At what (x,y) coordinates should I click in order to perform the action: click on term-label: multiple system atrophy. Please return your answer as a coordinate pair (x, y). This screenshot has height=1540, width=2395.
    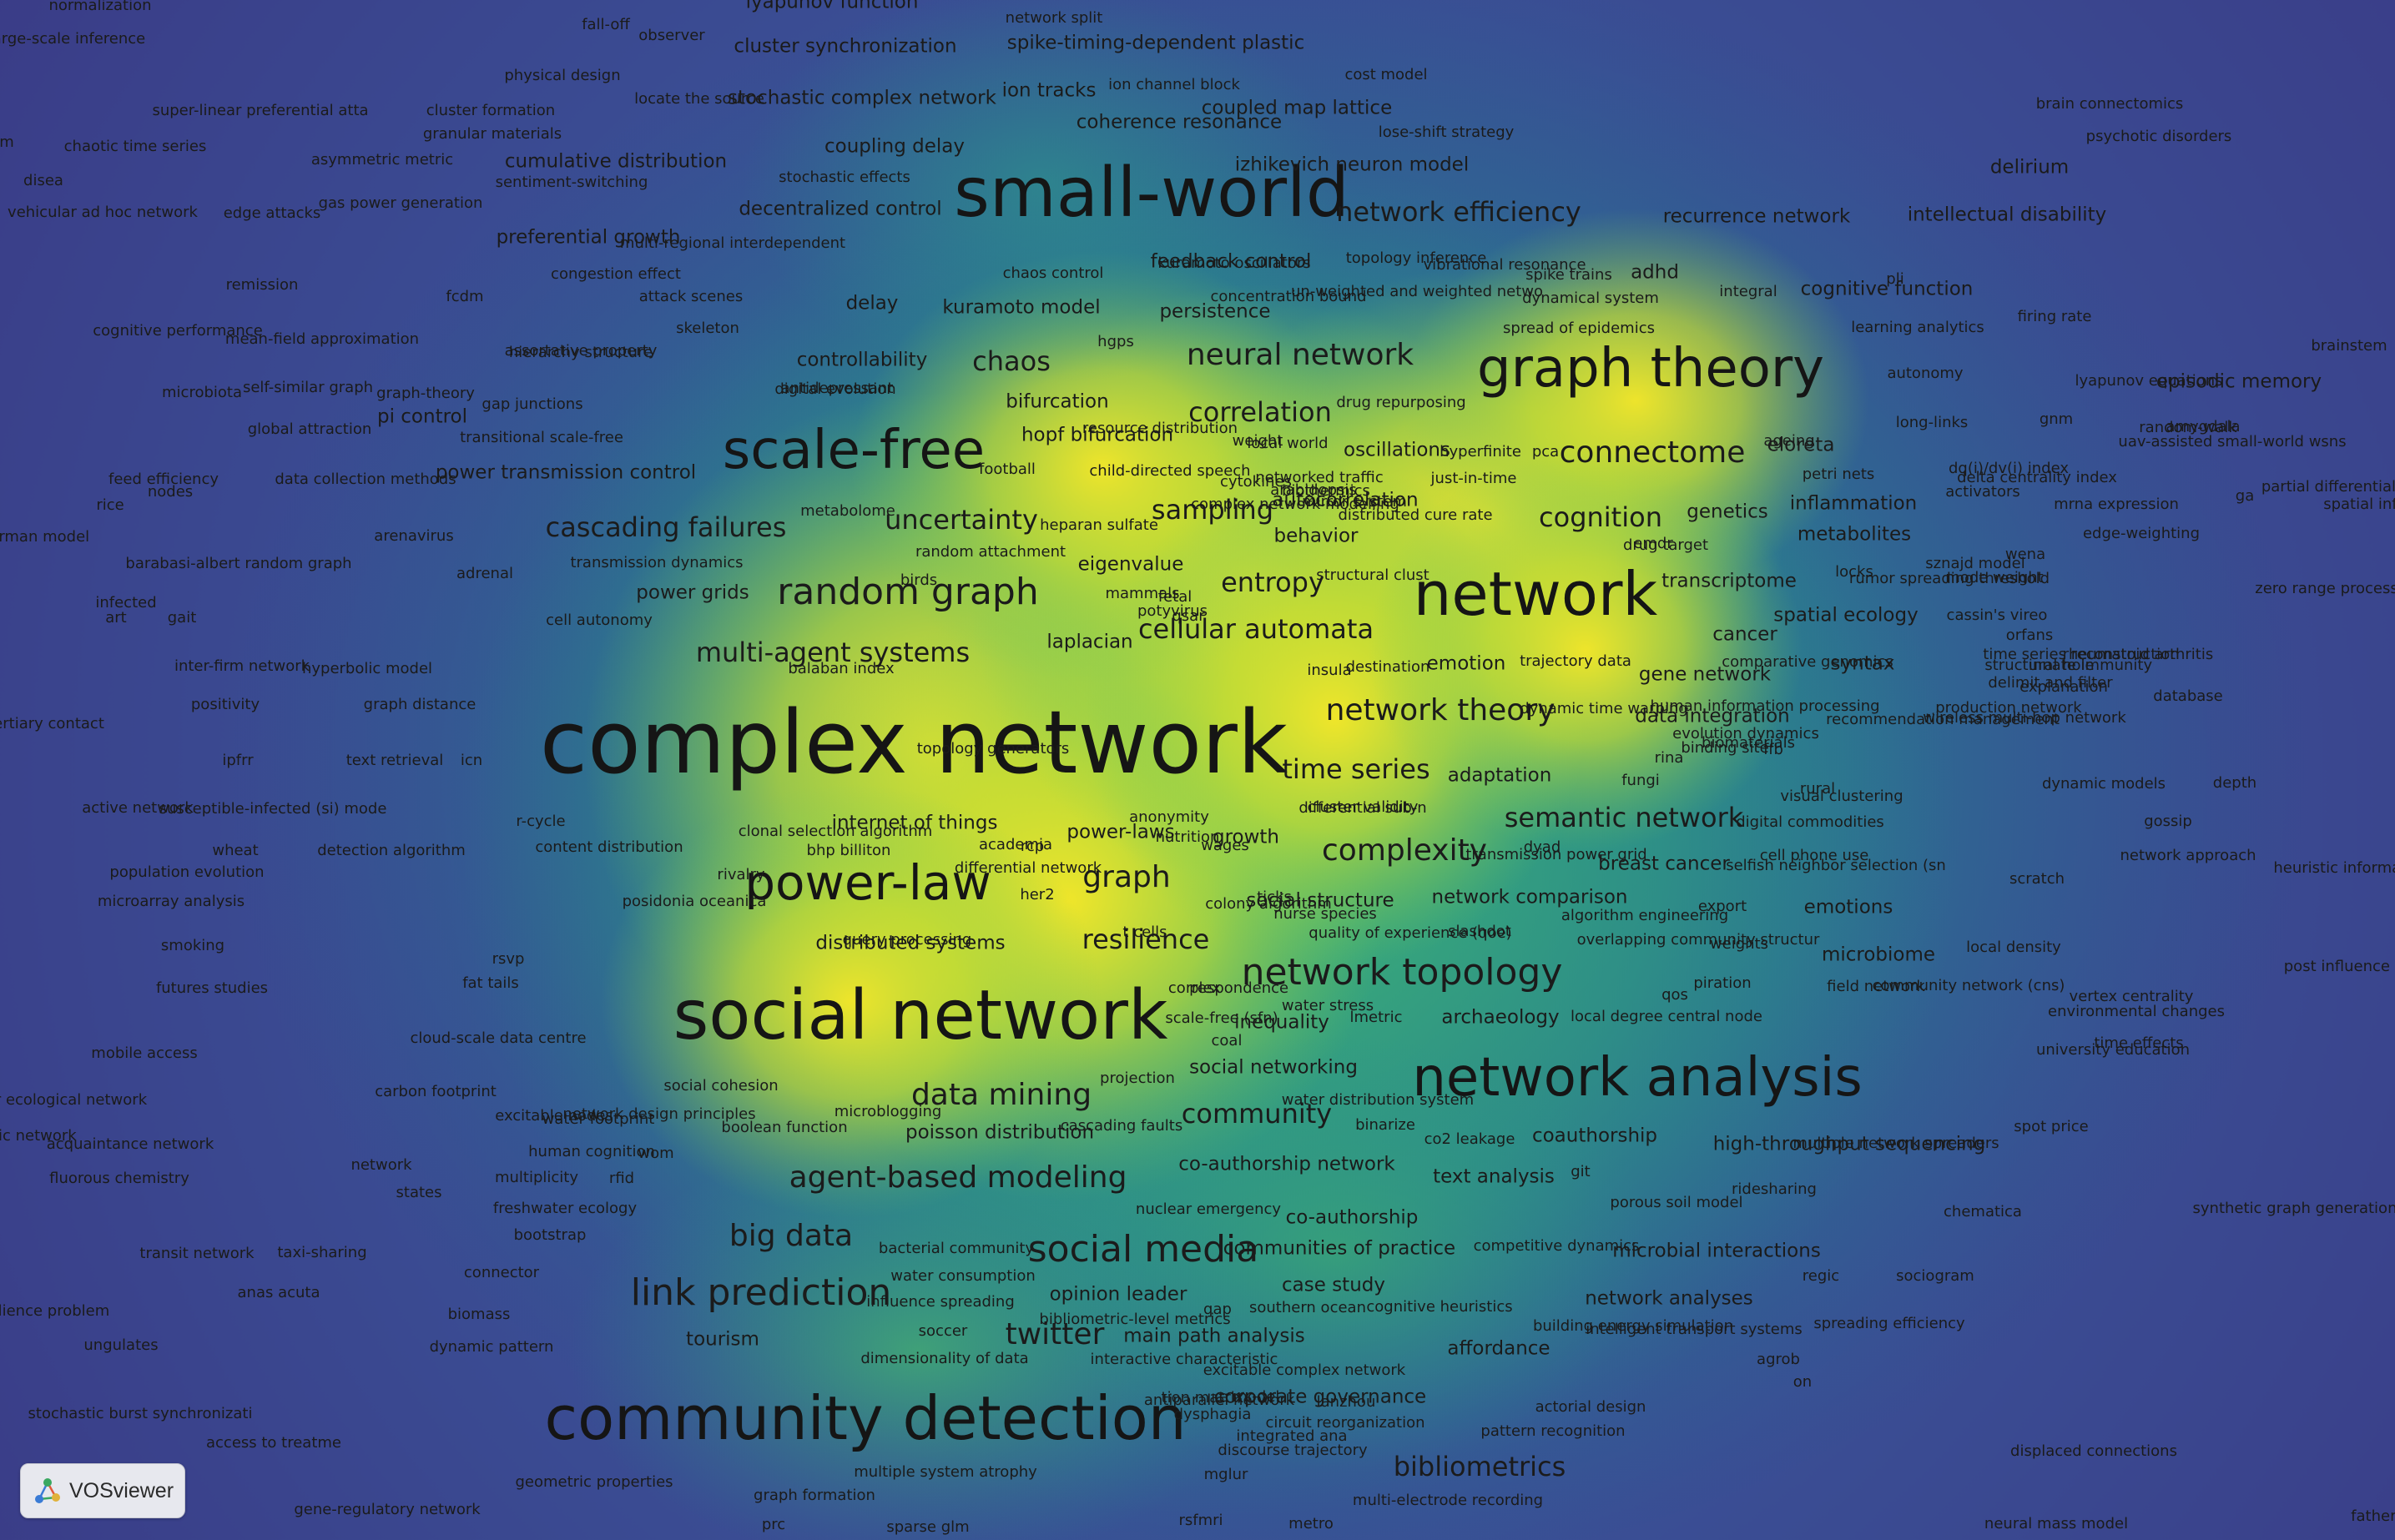
    Looking at the image, I should click on (945, 1472).